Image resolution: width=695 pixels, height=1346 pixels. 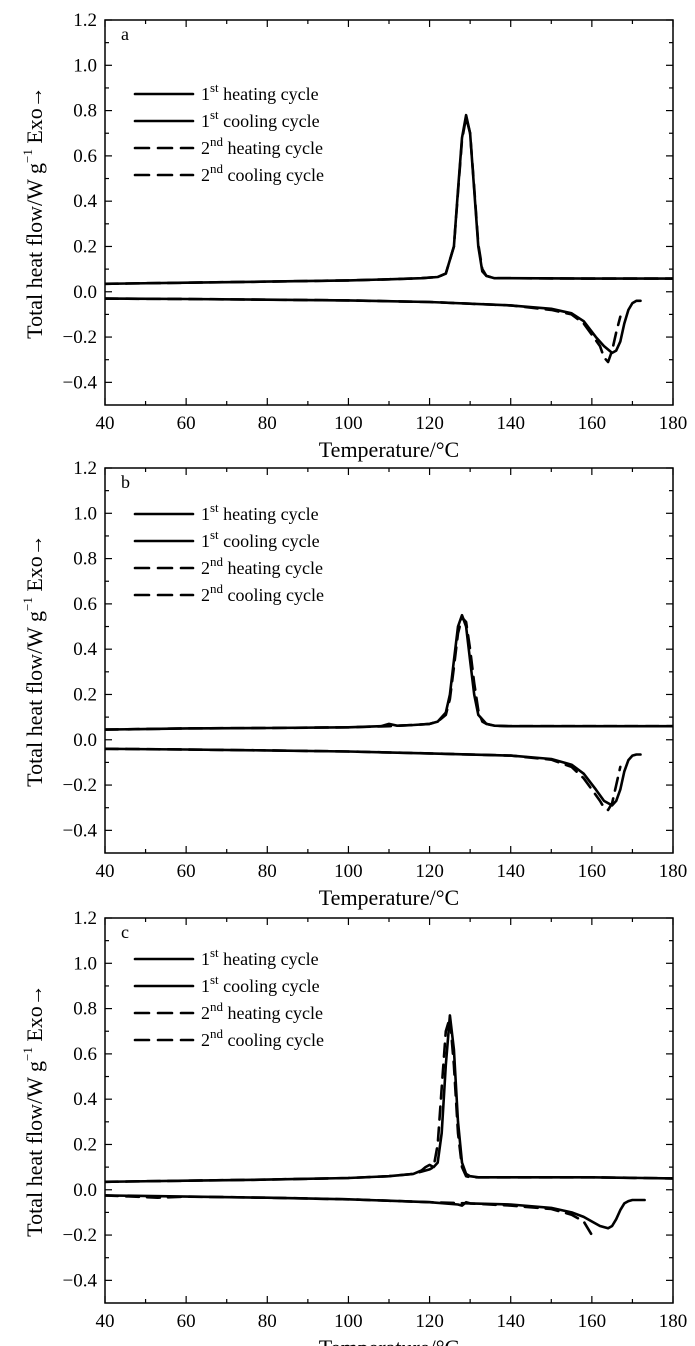 I want to click on panel-label: c, so click(x=125, y=932).